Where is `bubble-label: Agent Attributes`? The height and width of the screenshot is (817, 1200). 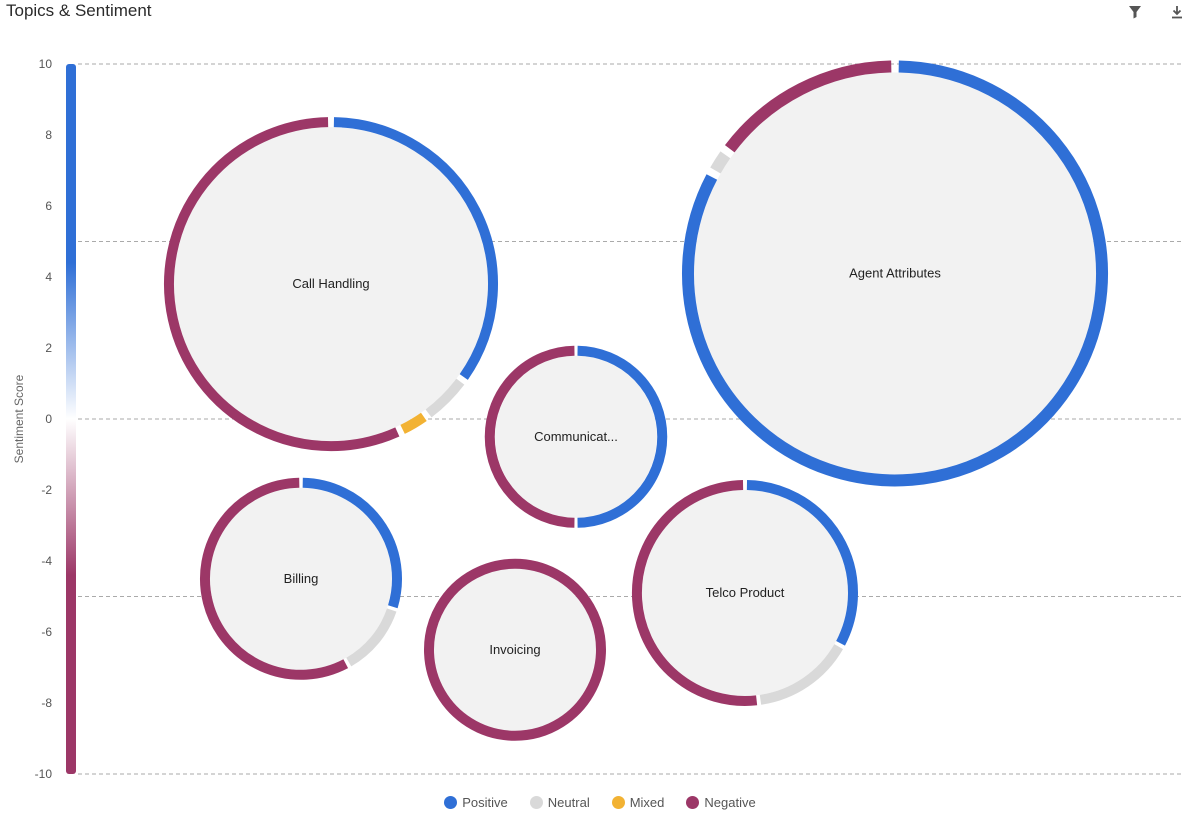
bubble-label: Agent Attributes is located at coordinates (895, 272).